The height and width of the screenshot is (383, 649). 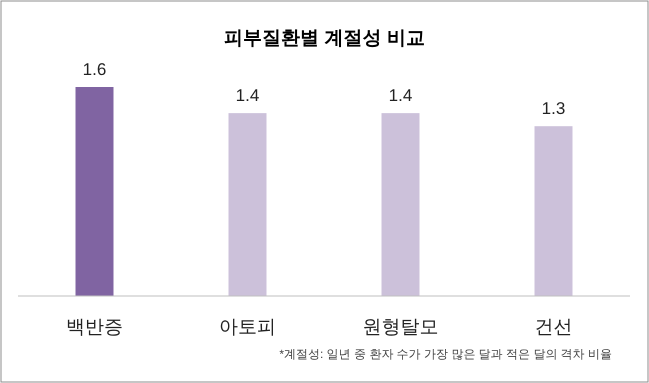 I want to click on x-tick-label: 건선, so click(x=553, y=327).